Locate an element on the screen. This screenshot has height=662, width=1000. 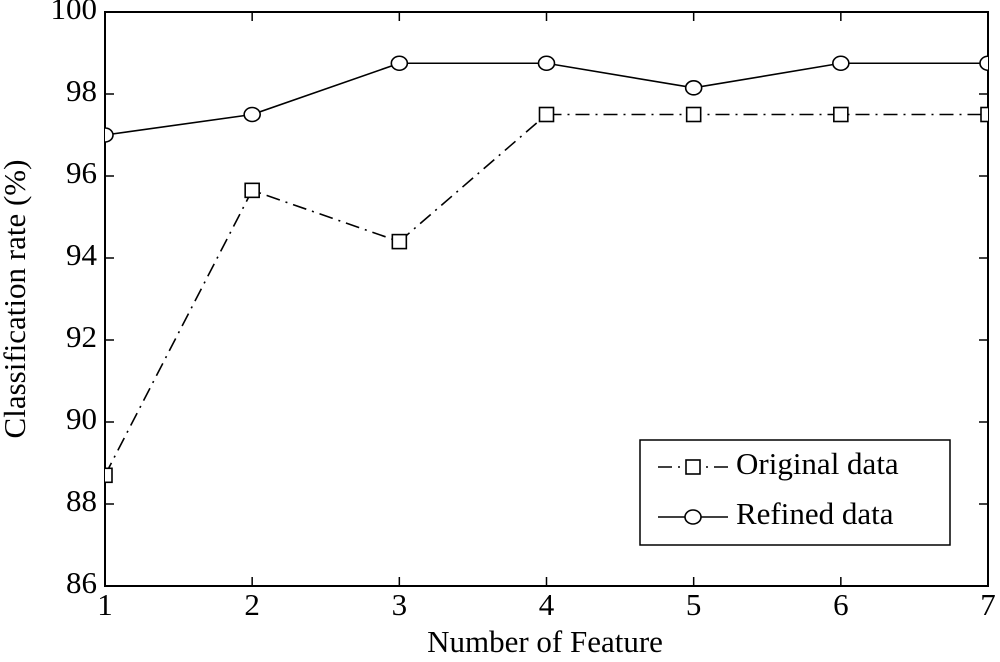
x-tick-label: 3 is located at coordinates (400, 604).